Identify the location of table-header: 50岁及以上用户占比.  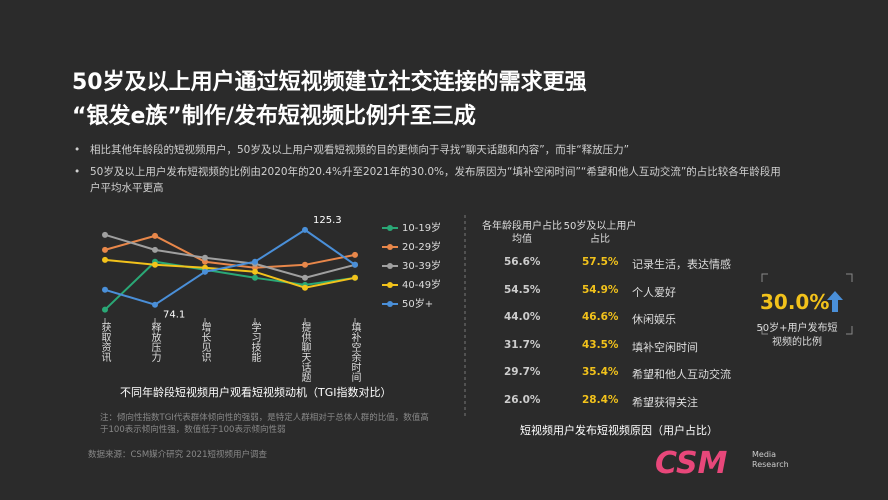
(600, 233).